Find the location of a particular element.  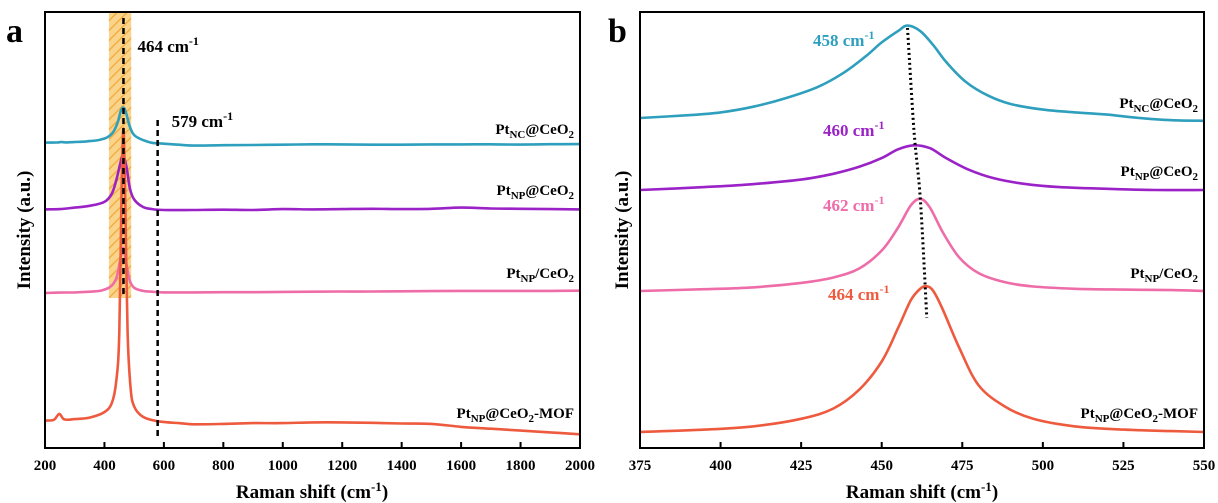

x-tick-label-b: 550 is located at coordinates (1204, 466).